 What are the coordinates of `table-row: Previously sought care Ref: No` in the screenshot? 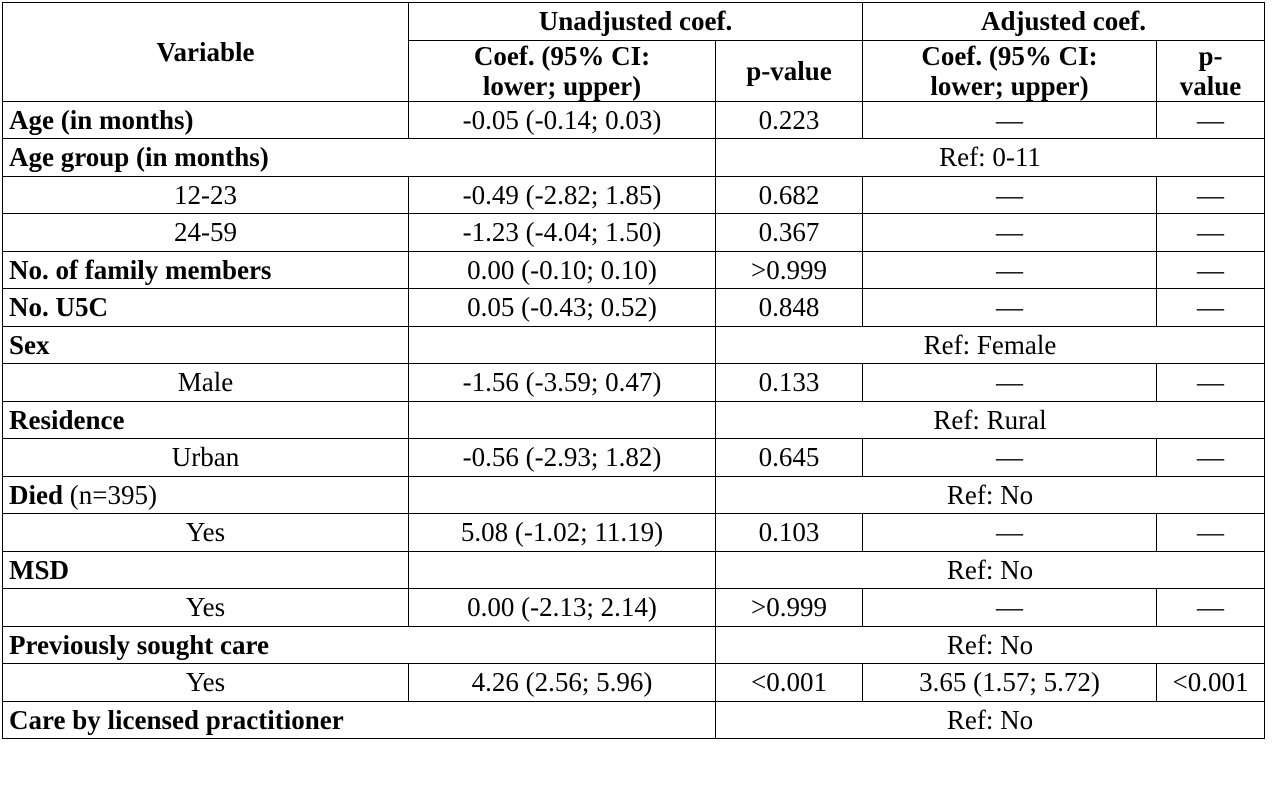 It's located at (634, 644).